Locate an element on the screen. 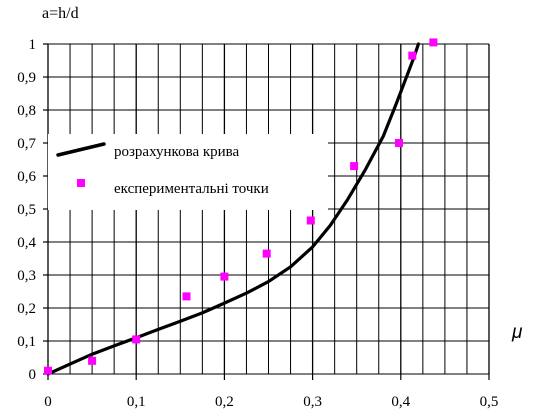 Image resolution: width=541 pixels, height=420 pixels. x-tick-label: 0,4 is located at coordinates (400, 402).